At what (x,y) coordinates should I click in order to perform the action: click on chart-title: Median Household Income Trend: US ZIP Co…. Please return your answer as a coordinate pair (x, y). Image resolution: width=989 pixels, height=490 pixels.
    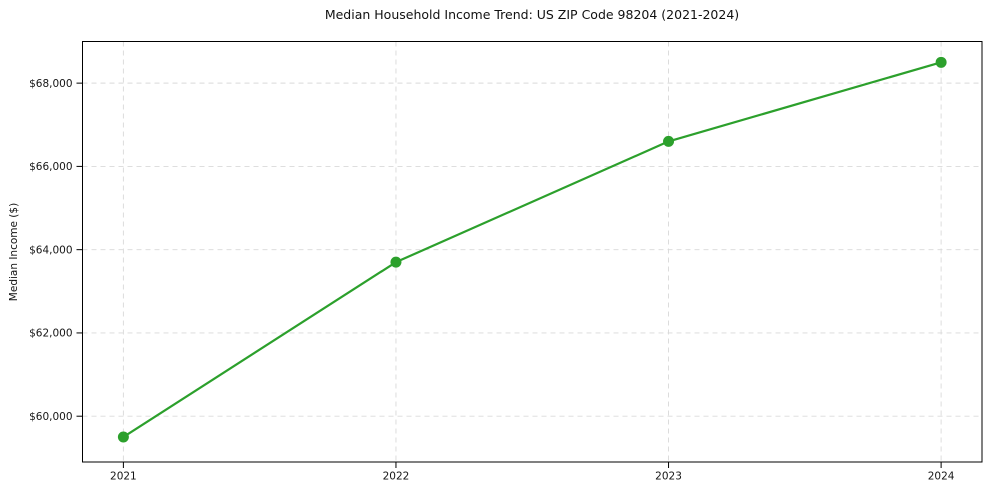
    Looking at the image, I should click on (532, 14).